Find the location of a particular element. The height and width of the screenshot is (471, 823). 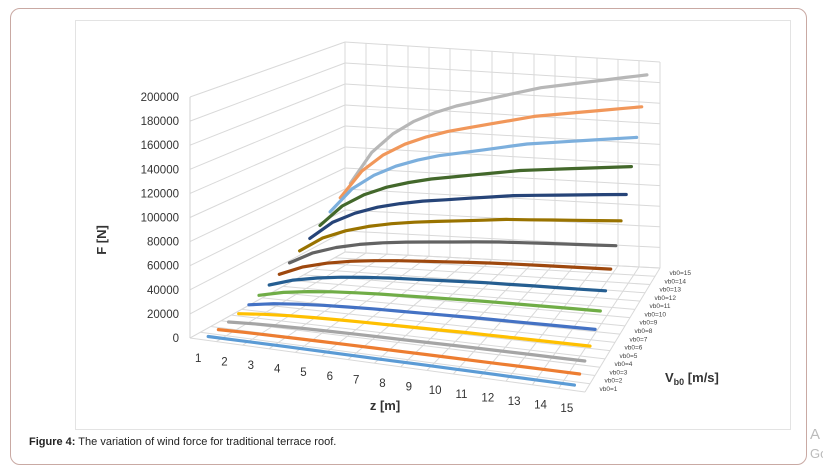

cutoff-text-a: A is located at coordinates (815, 434).